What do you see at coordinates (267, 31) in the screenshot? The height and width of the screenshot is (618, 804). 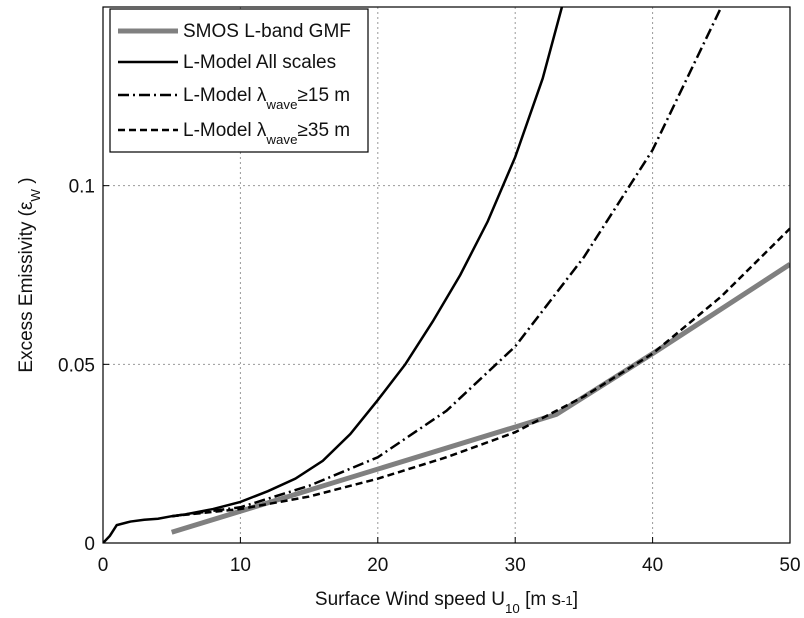 I see `legend-label: SMOS L-band GMF` at bounding box center [267, 31].